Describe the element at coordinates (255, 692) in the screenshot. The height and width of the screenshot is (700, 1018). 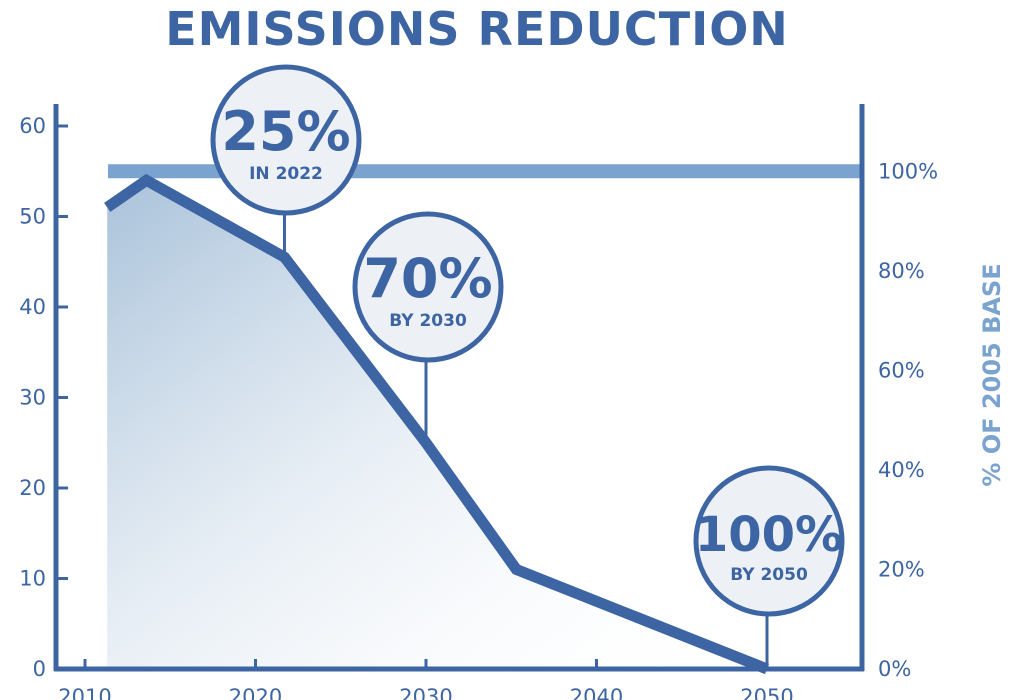
I see `x-tick-label: 2020` at that location.